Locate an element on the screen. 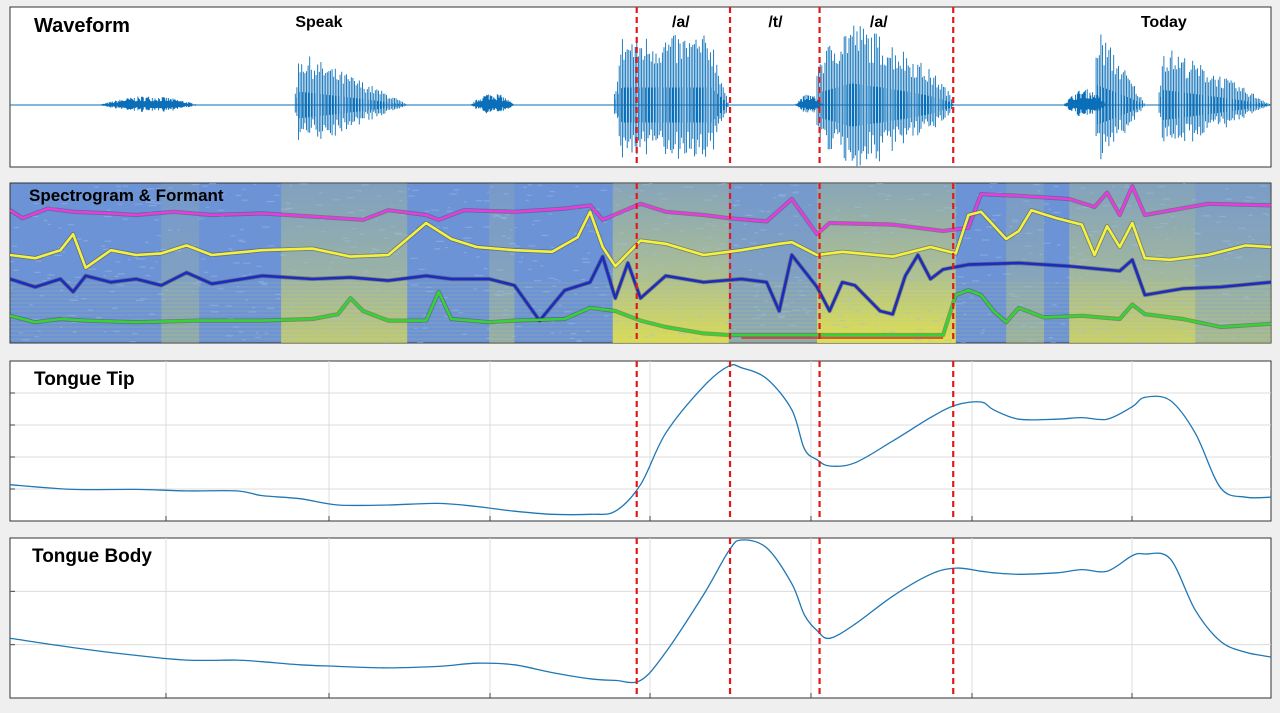  waveform-boundaries is located at coordinates (795, 87).